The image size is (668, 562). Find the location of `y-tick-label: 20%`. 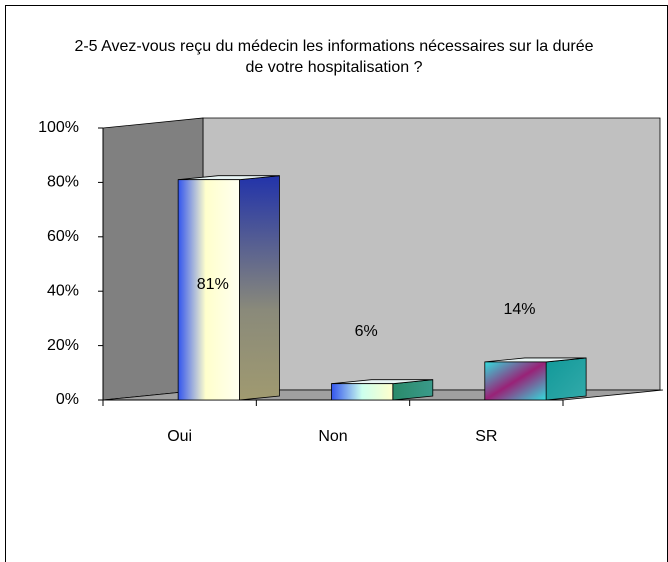

y-tick-label: 20% is located at coordinates (63, 345).